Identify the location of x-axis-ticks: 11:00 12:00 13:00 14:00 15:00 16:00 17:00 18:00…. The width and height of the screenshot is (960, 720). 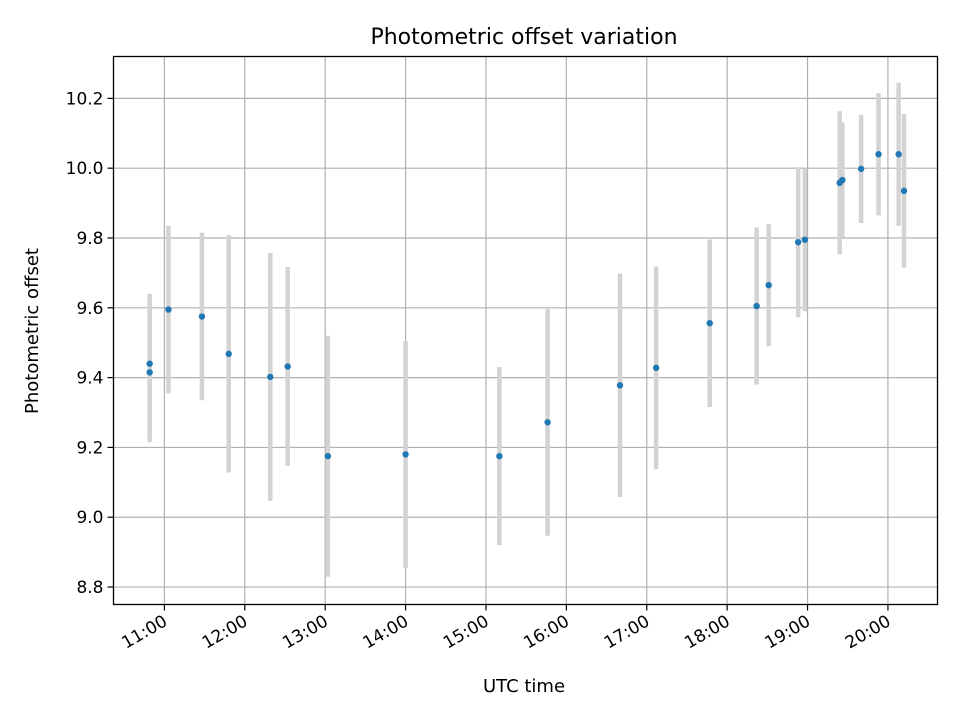
(506, 629).